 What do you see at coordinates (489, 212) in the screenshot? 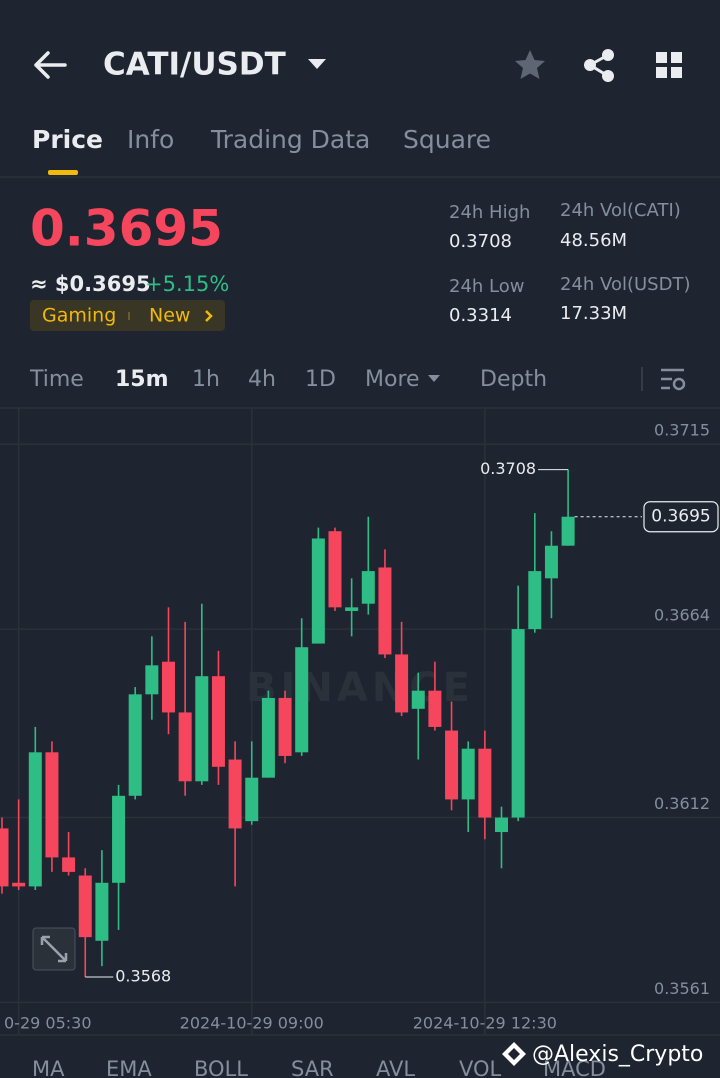
I see `stat-label: 24h High` at bounding box center [489, 212].